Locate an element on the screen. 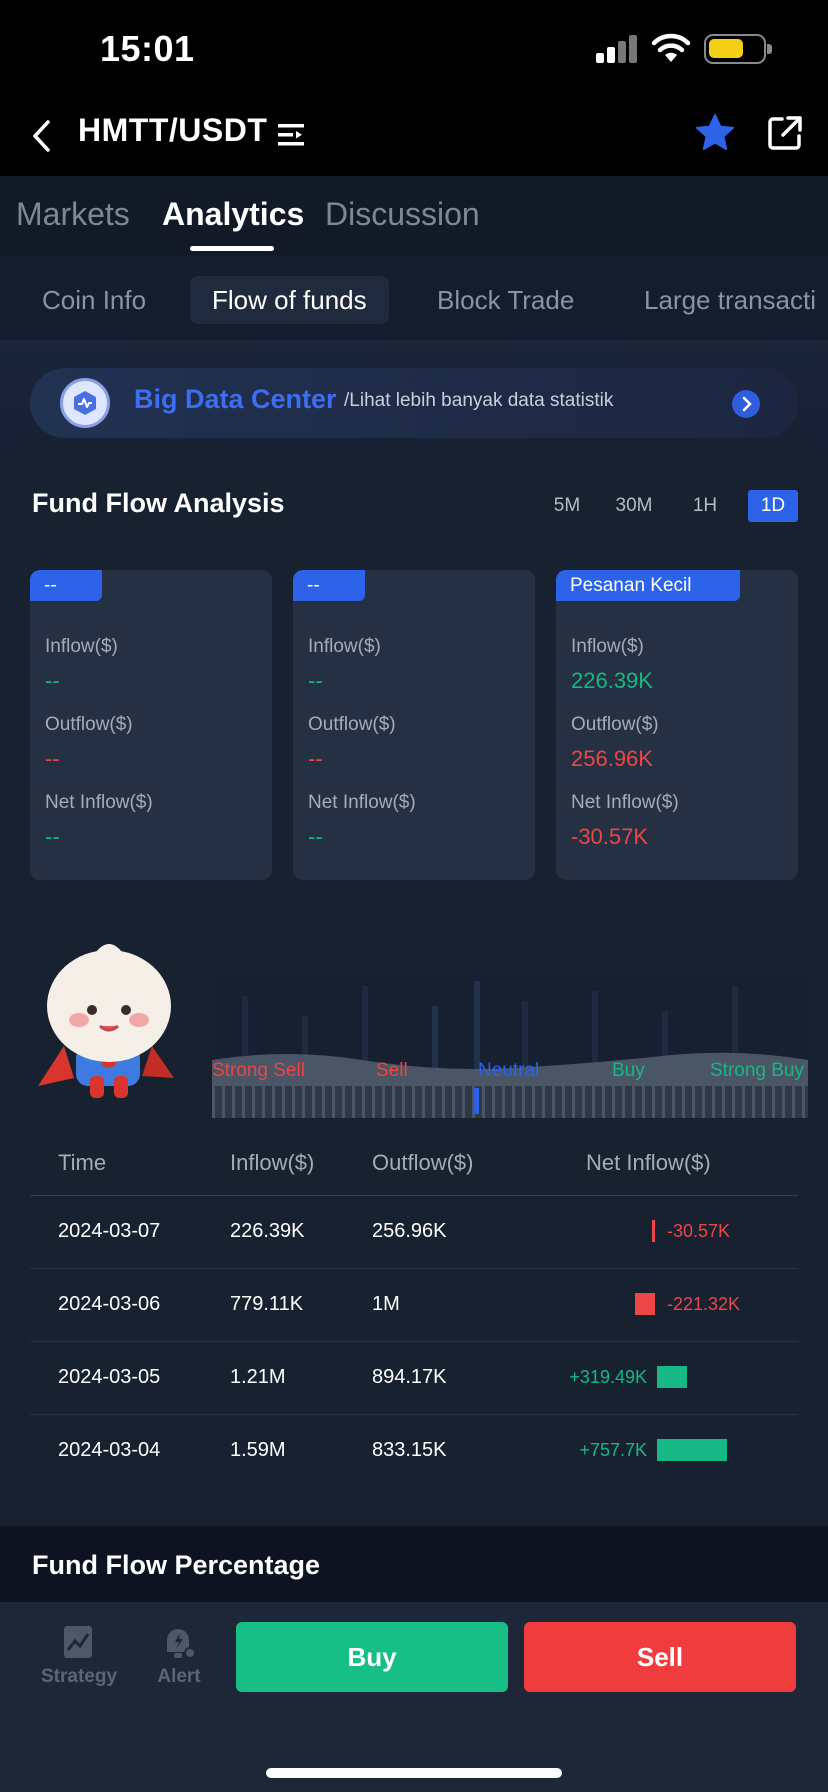 This screenshot has width=828, height=1792. sentiment-gauge: Strong Sell Sell Neutral Buy Strong Buy is located at coordinates (510, 1051).